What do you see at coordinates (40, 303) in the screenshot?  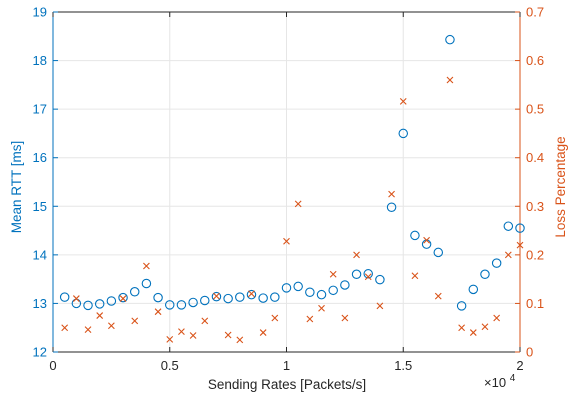 I see `y-left-tick-label: 13` at bounding box center [40, 303].